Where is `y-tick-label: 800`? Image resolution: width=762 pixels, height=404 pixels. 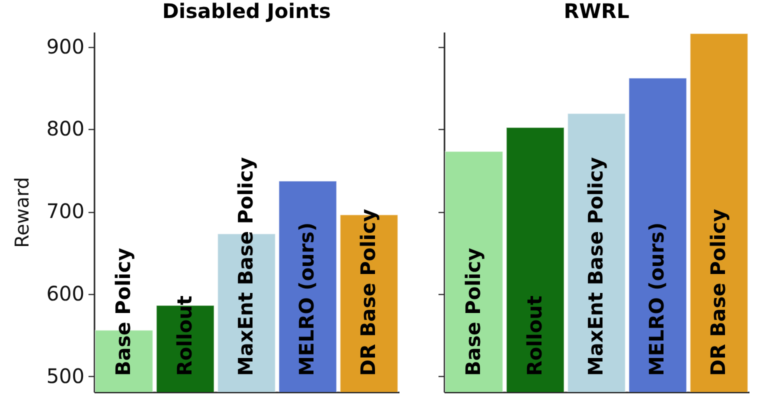
y-tick-label: 800 is located at coordinates (65, 128).